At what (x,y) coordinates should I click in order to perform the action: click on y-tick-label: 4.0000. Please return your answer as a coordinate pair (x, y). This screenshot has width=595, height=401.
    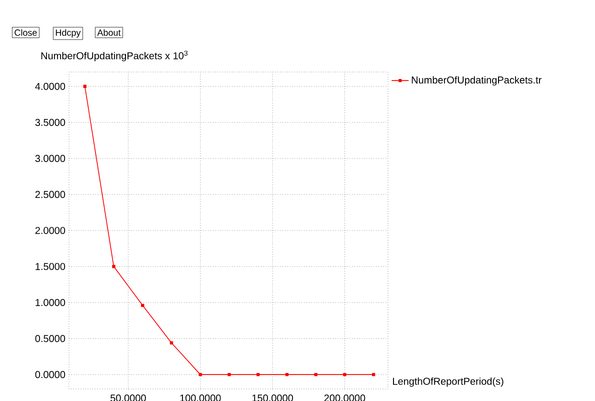
    Looking at the image, I should click on (50, 86).